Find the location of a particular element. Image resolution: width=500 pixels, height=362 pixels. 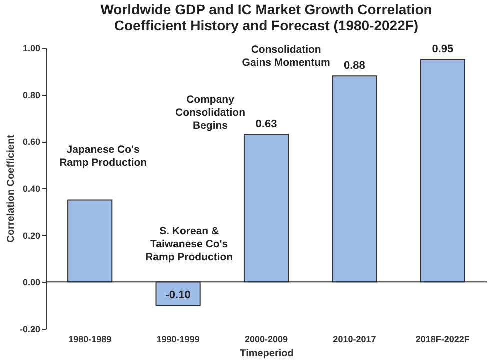

x-tick-label: 1980-1989 is located at coordinates (90, 339).